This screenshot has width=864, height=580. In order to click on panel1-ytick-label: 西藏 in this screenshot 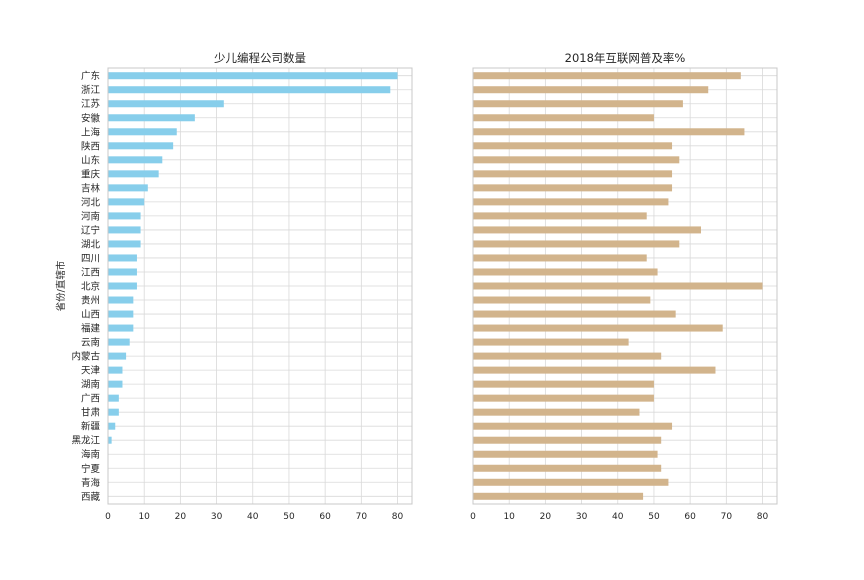, I will do `click(91, 497)`.